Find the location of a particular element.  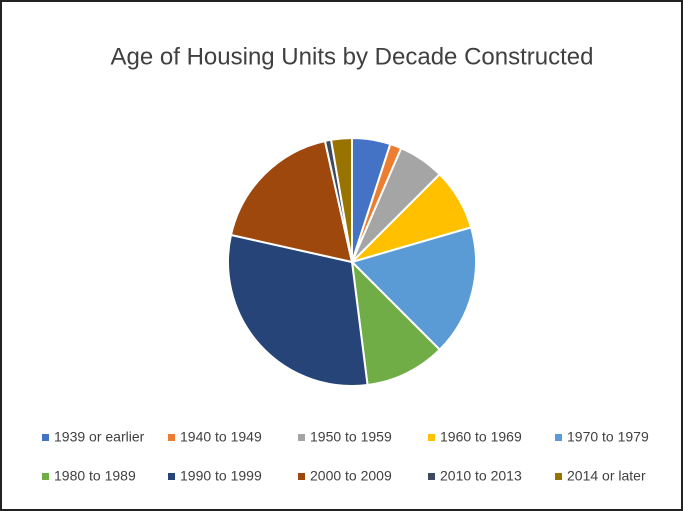

legend-label: 2010 to 2013 is located at coordinates (481, 476).